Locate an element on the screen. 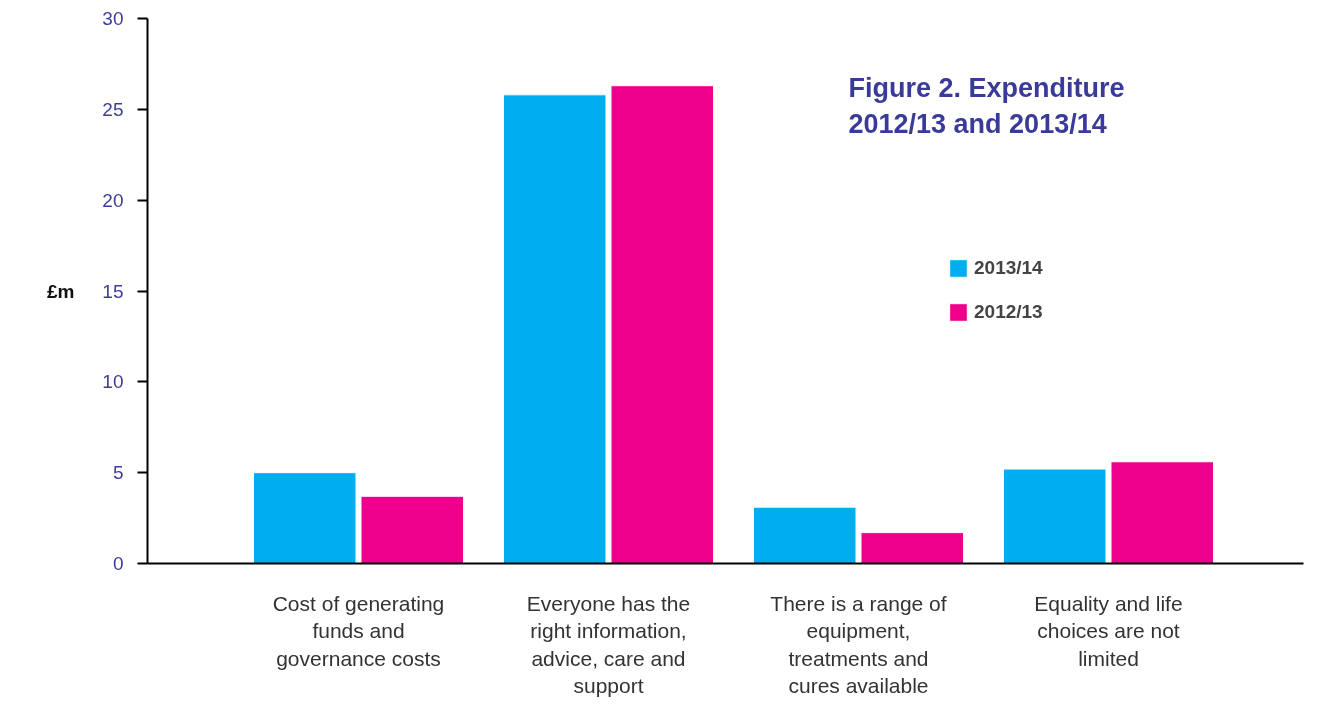 The height and width of the screenshot is (704, 1319). y-tick-label: 5 is located at coordinates (118, 473).